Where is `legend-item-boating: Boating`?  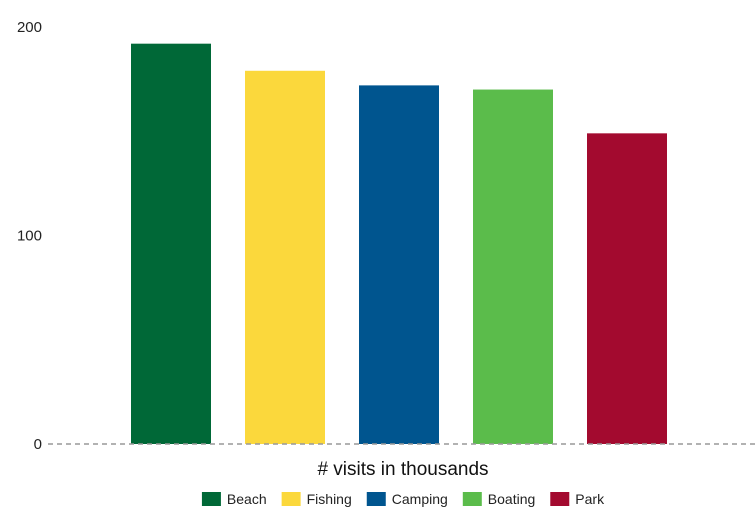 legend-item-boating: Boating is located at coordinates (498, 499).